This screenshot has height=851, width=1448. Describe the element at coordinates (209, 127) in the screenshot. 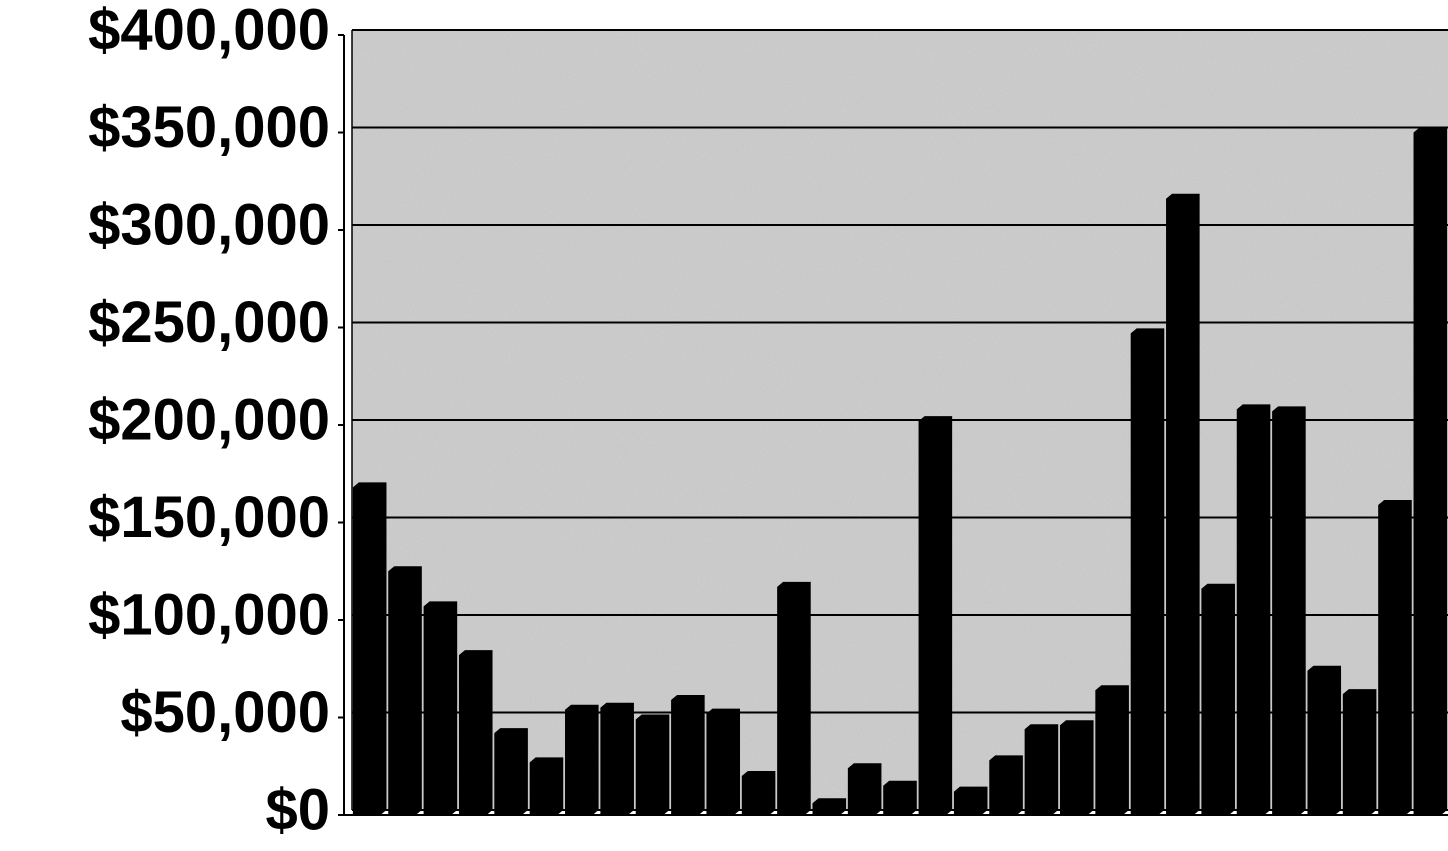

I see `y-tick-label: $350,000` at that location.